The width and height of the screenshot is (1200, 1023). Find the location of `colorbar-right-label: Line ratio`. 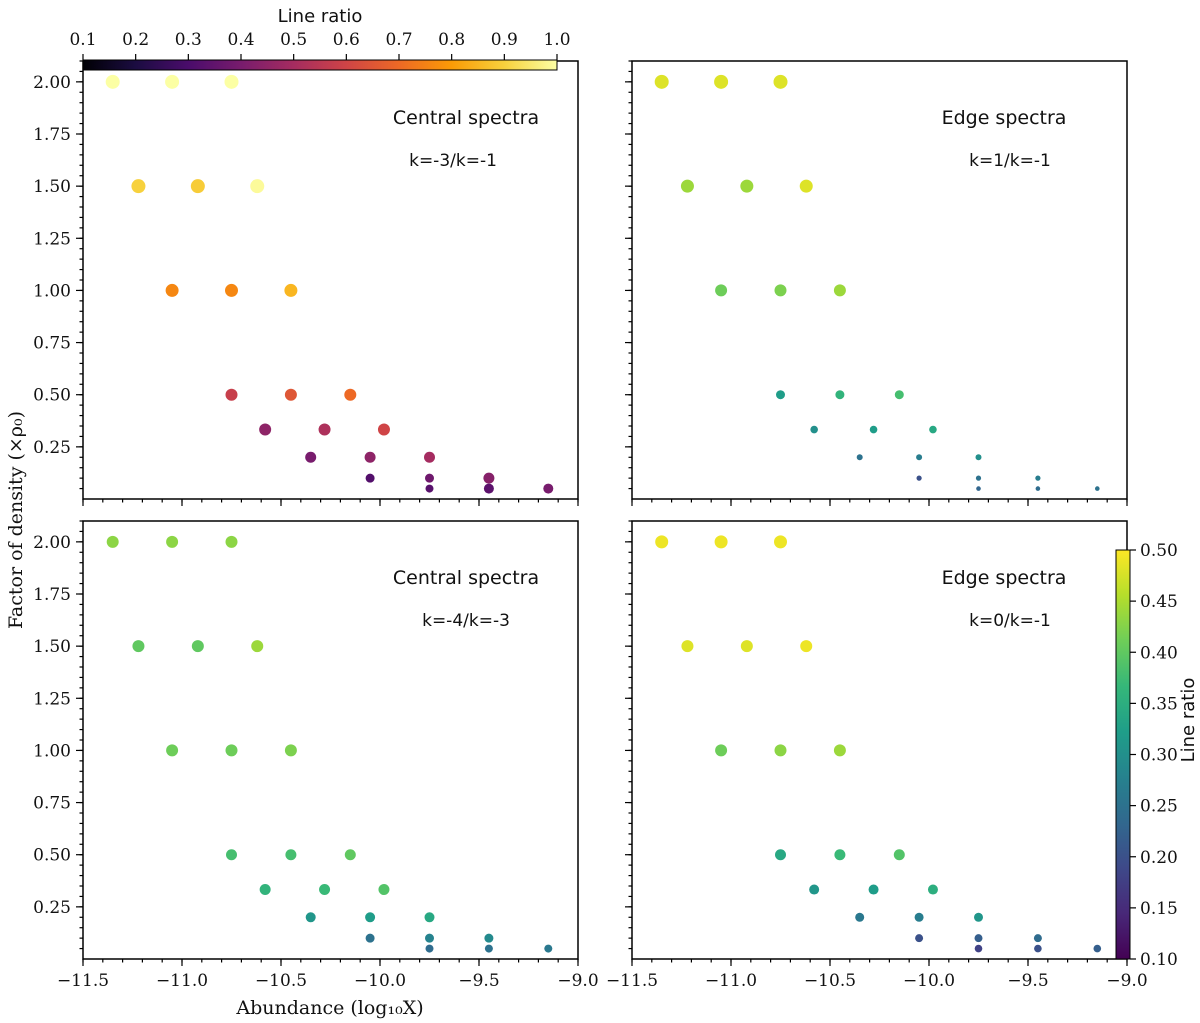

colorbar-right-label: Line ratio is located at coordinates (1188, 720).